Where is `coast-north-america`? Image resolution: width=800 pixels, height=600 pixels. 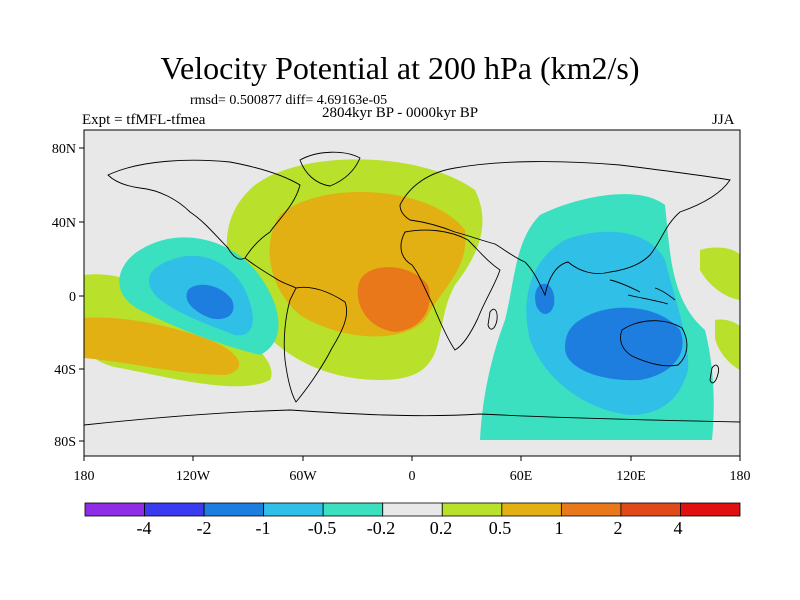
coast-north-america is located at coordinates (204, 209).